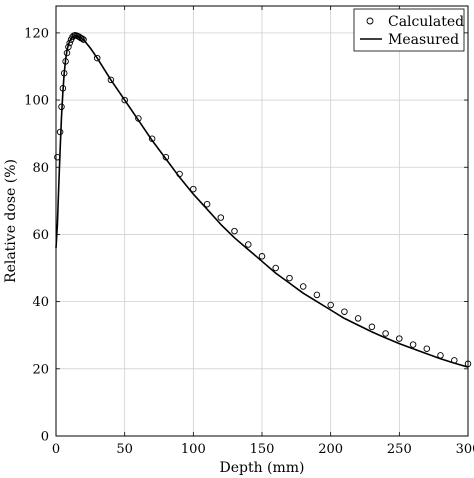  Describe the element at coordinates (399, 449) in the screenshot. I see `x-tick-label: 250` at that location.